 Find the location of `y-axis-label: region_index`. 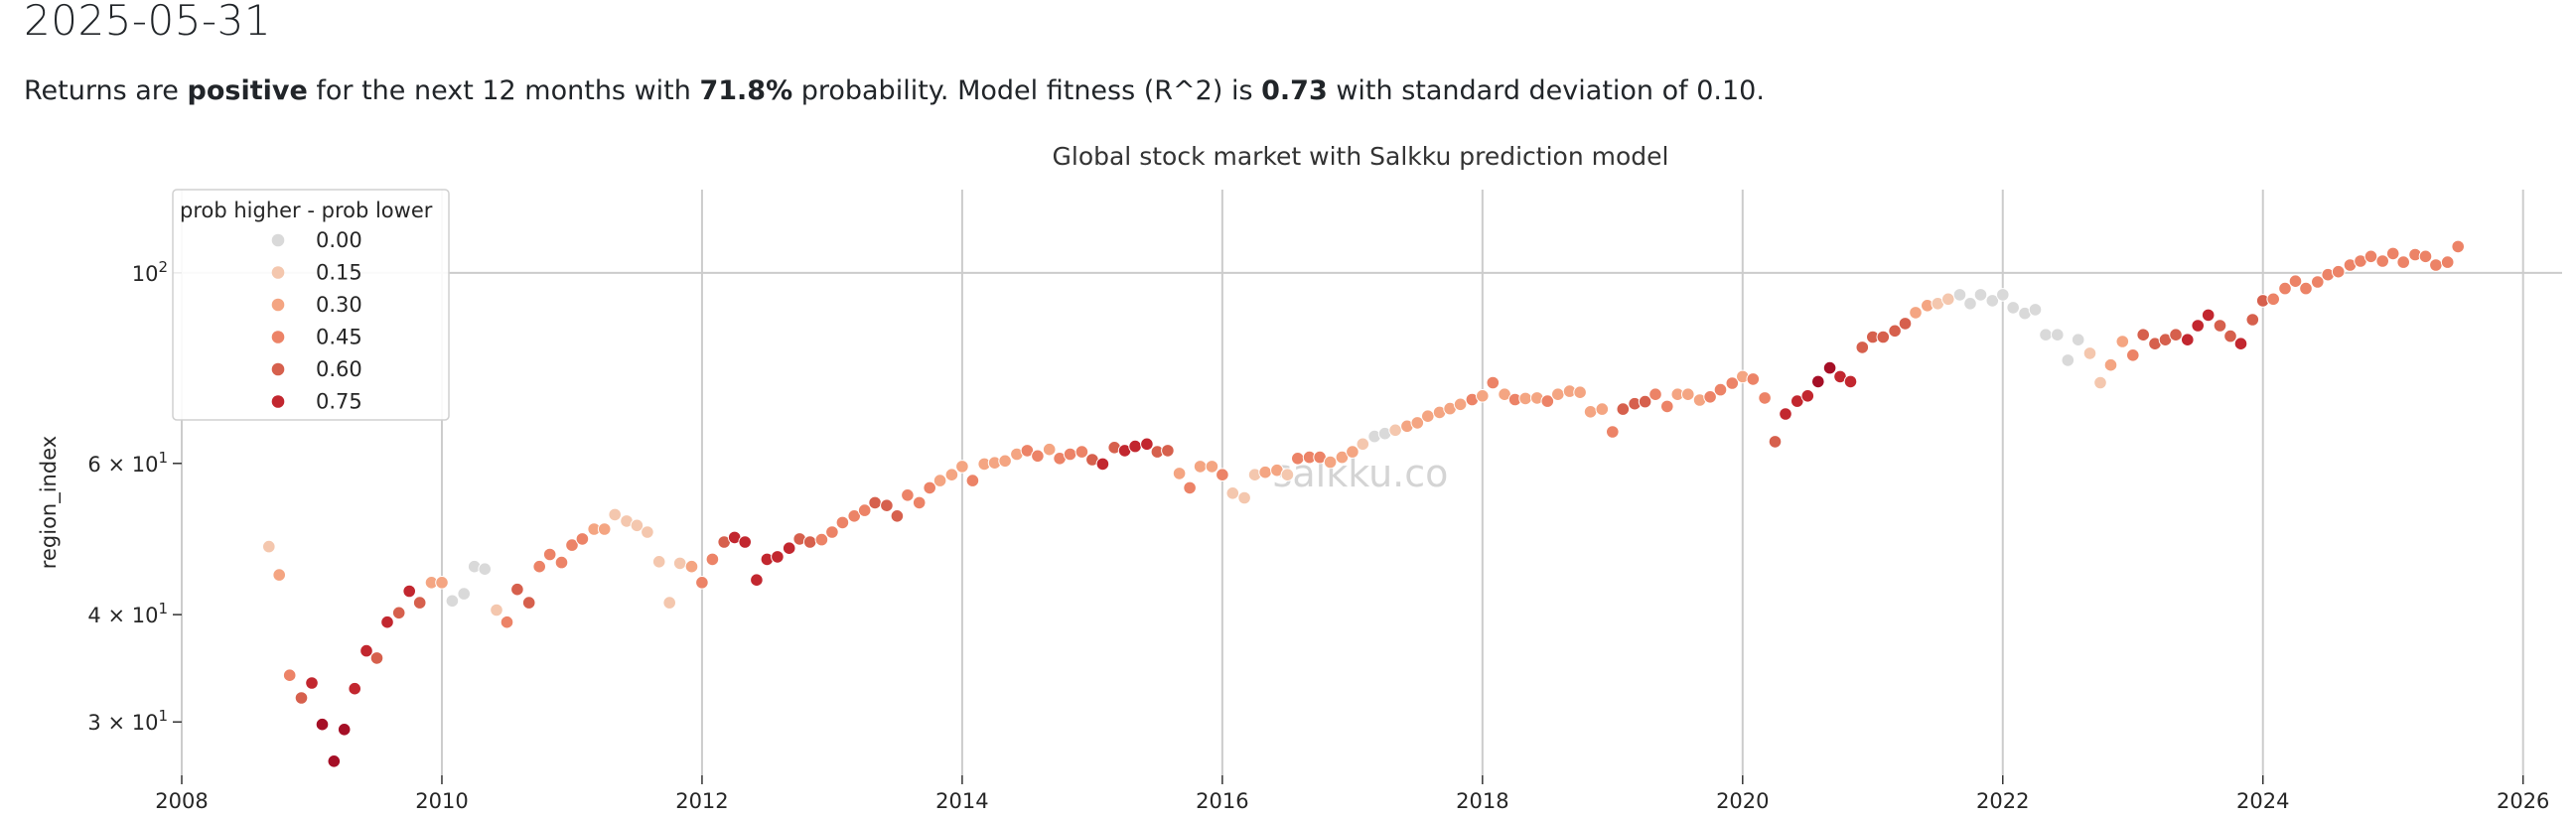

y-axis-label: region_index is located at coordinates (50, 502).